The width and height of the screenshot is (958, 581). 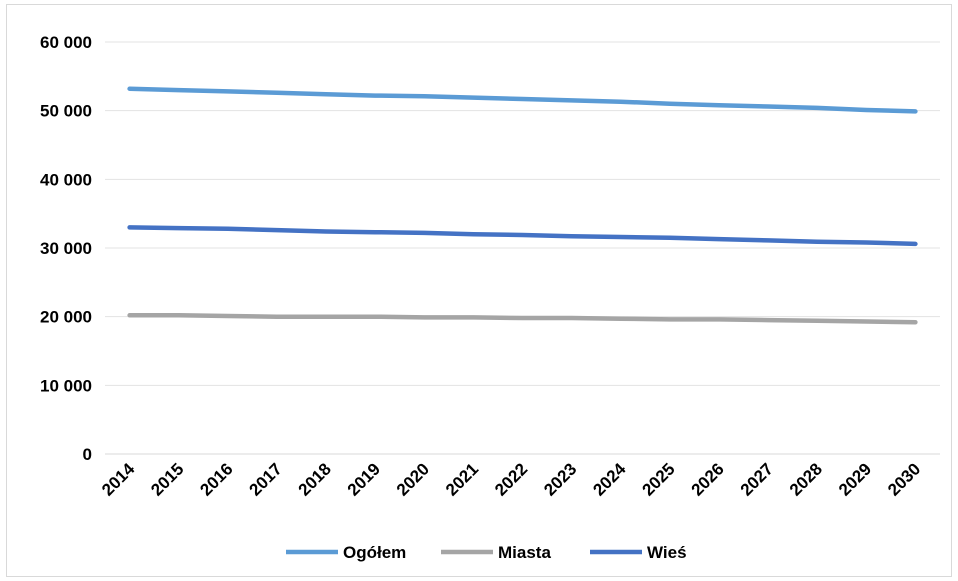 I want to click on x-tick-label: 2021, so click(x=462, y=479).